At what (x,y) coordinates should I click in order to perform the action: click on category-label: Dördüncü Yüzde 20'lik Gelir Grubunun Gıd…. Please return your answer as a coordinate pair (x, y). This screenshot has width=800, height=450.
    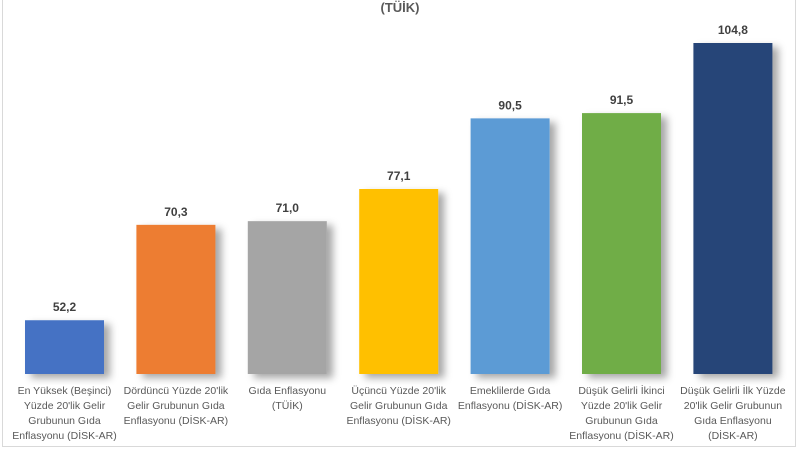
    Looking at the image, I should click on (176, 406).